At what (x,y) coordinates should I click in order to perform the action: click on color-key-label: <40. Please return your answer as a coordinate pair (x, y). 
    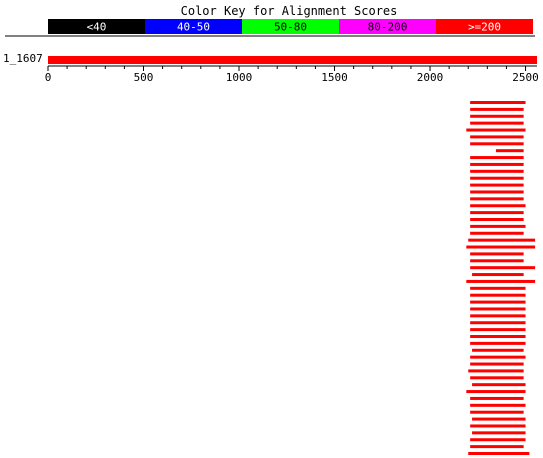
    Looking at the image, I should click on (97, 27).